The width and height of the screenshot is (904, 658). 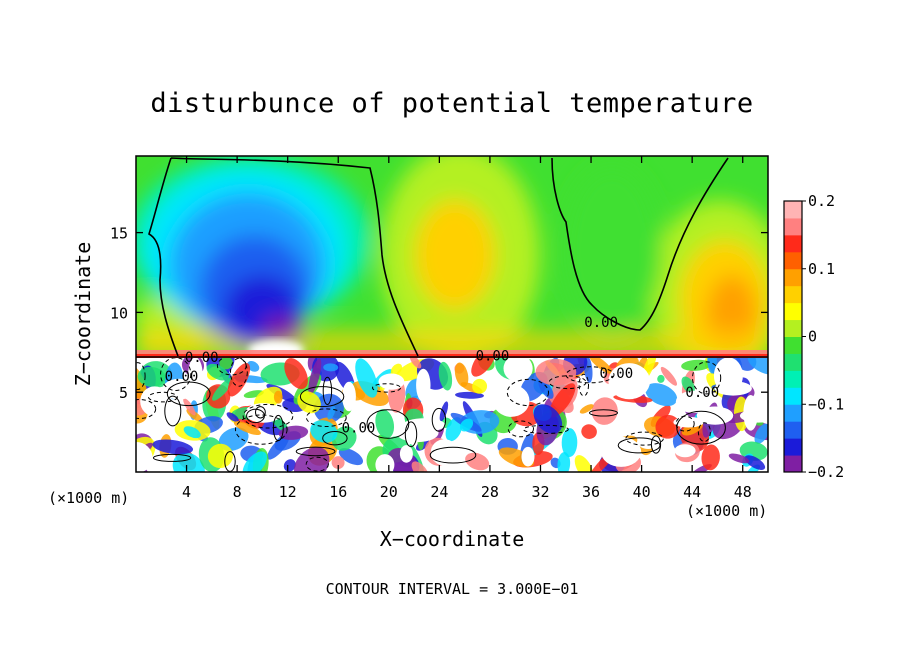 What do you see at coordinates (812, 337) in the screenshot?
I see `colorbar-tick-label: 0` at bounding box center [812, 337].